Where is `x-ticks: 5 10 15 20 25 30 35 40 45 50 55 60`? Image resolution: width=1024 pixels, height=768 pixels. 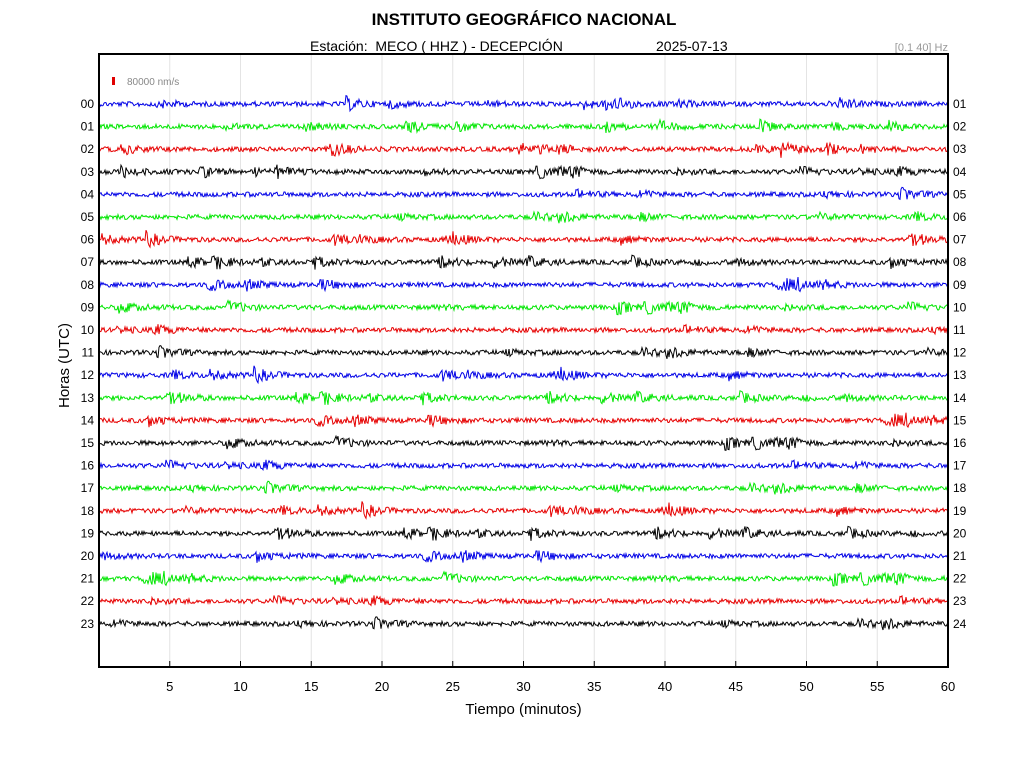
x-ticks: 5 10 15 20 25 30 35 40 45 50 55 60 is located at coordinates (560, 677).